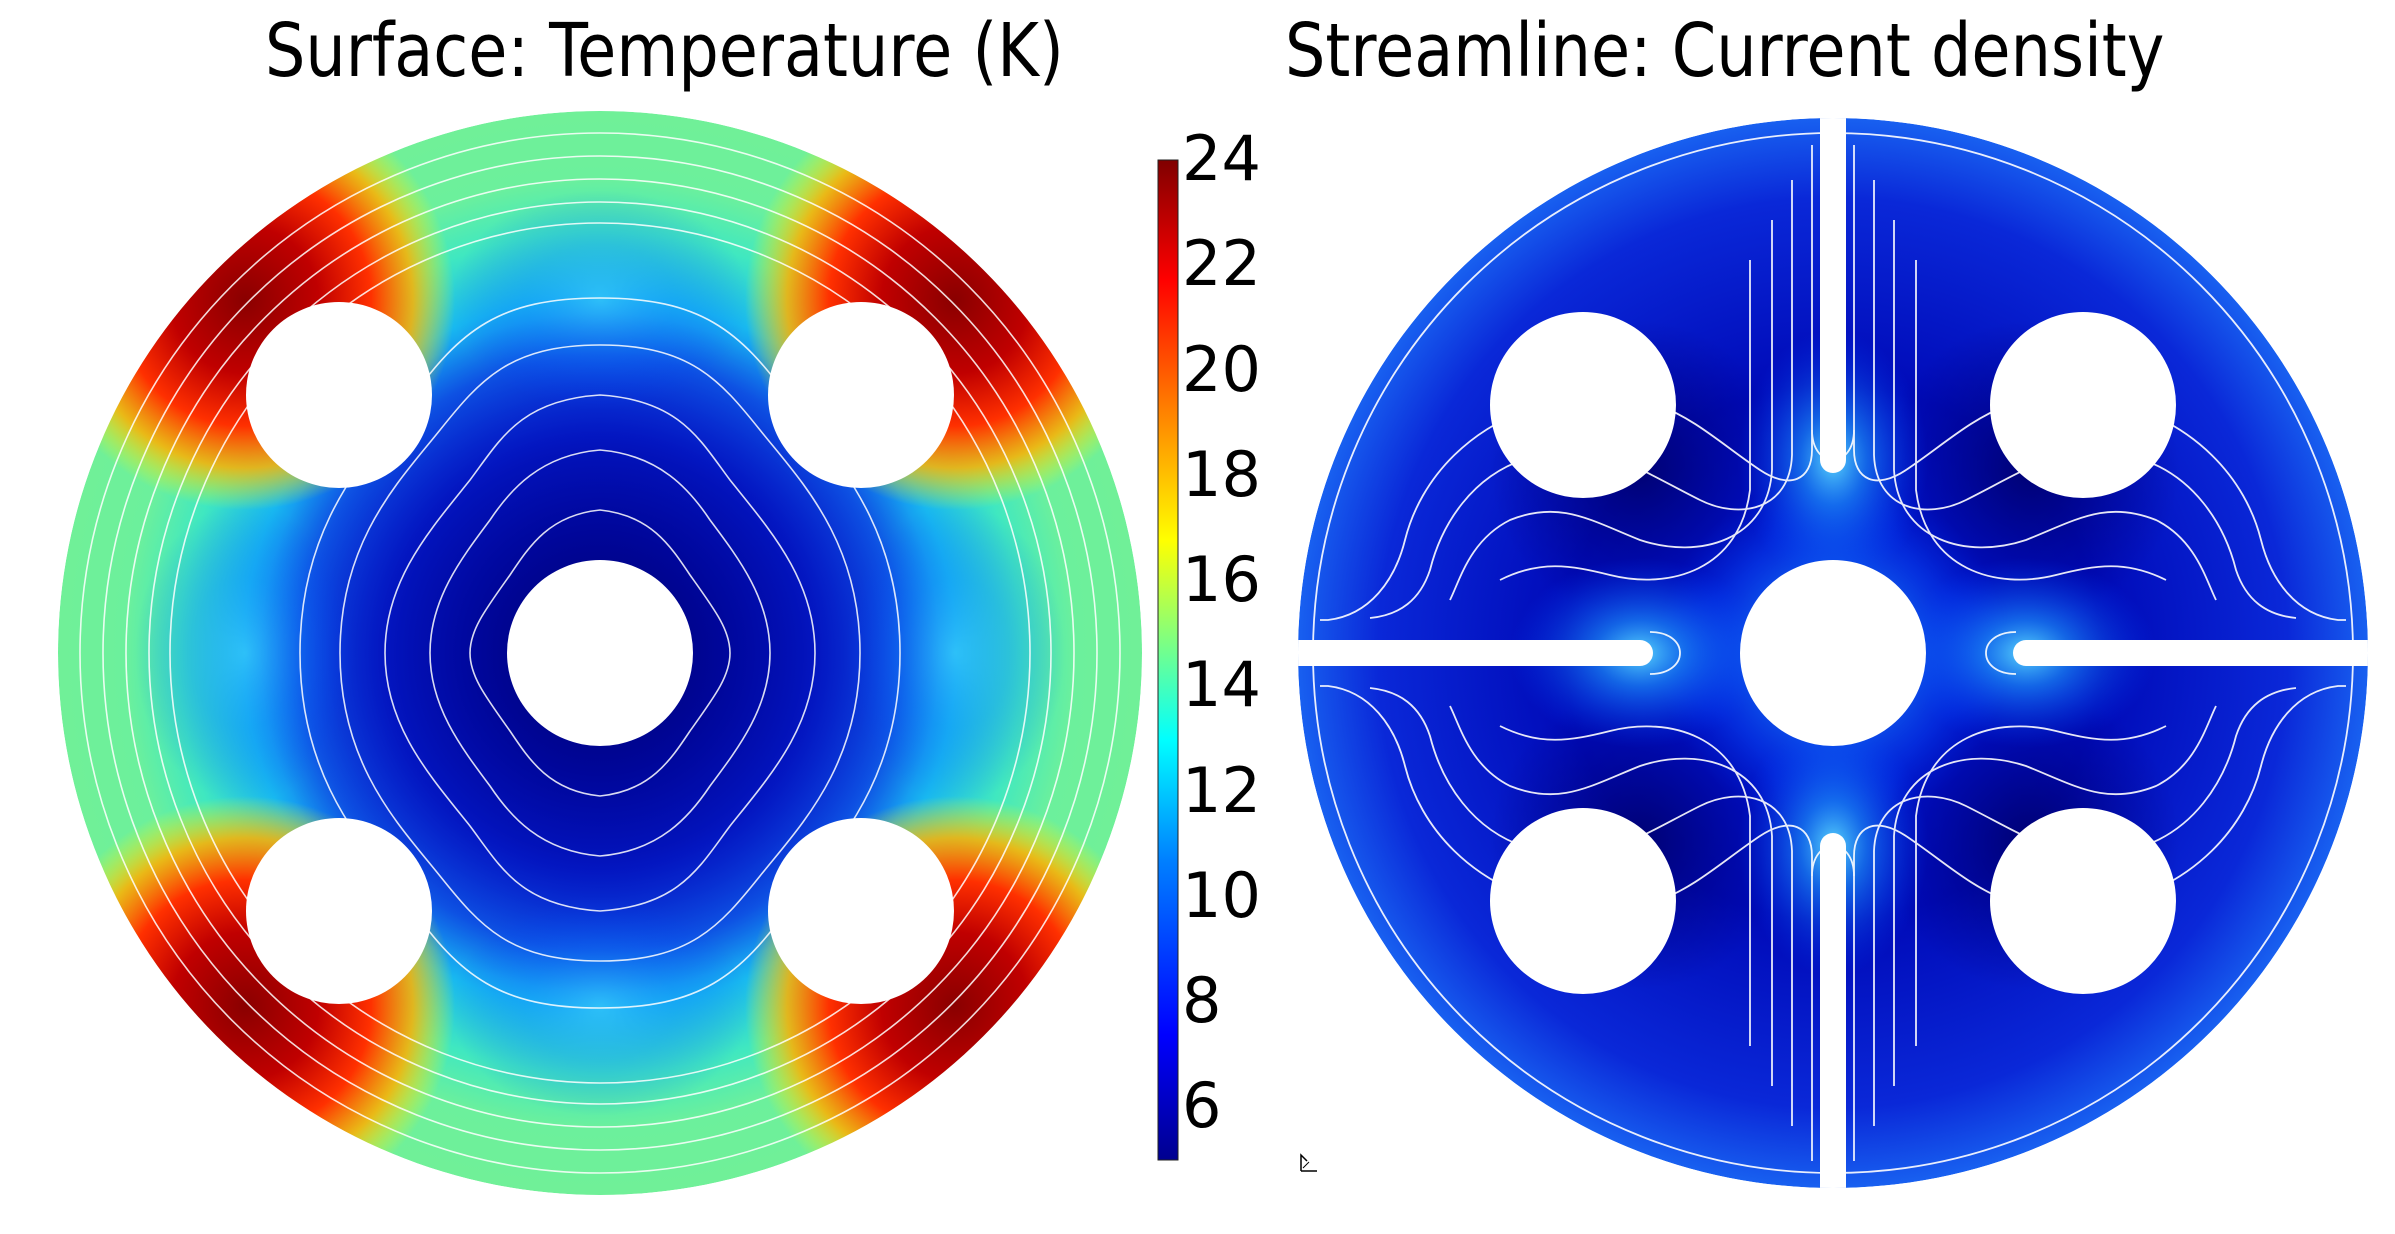  Describe the element at coordinates (955, 653) in the screenshot. I see `glow-right` at that location.